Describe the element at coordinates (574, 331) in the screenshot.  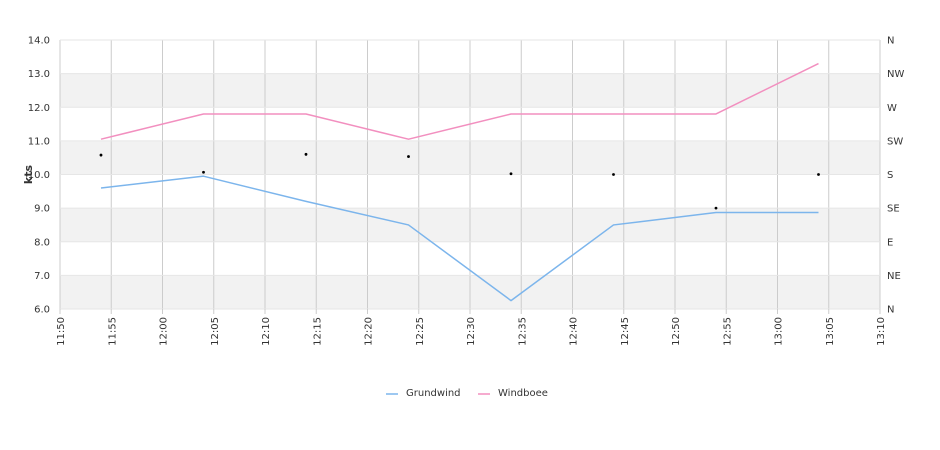
I see `x-tick-label: 12:40` at that location.